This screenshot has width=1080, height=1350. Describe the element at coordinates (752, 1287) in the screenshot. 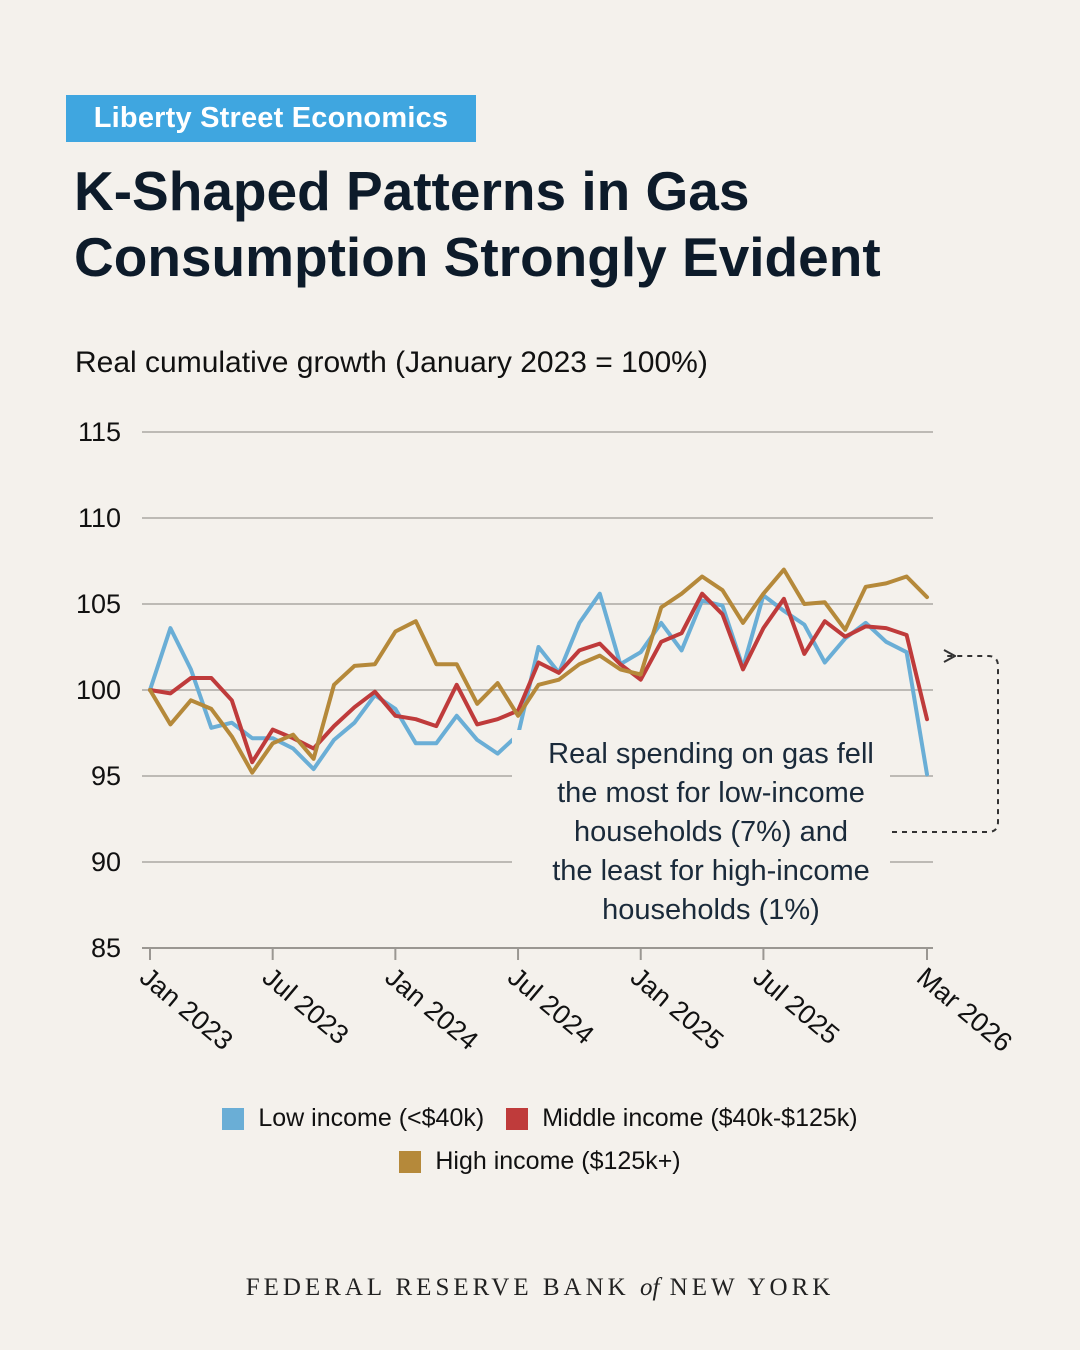

I see `footer-text-2: NEW YORK` at that location.